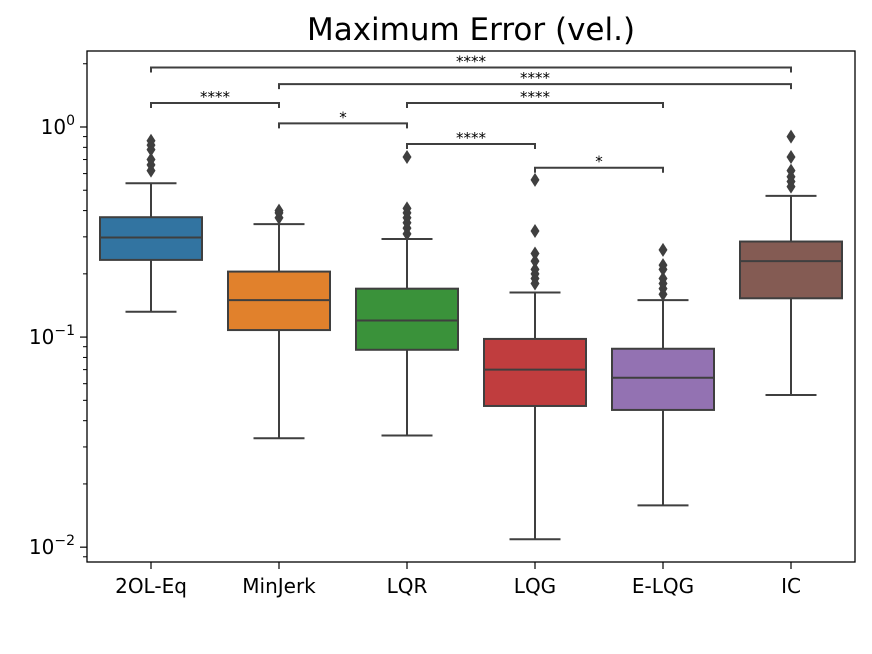 The image size is (872, 654). I want to click on x-tick-label: E-LQG, so click(663, 586).